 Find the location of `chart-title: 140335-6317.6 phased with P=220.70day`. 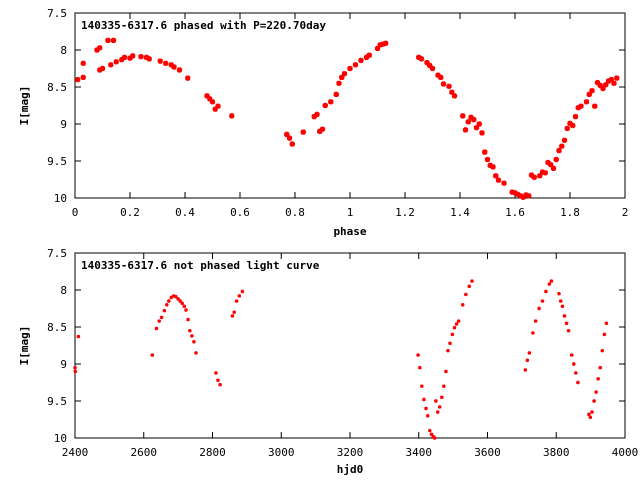

chart-title: 140335-6317.6 phased with P=220.70day is located at coordinates (203, 25).